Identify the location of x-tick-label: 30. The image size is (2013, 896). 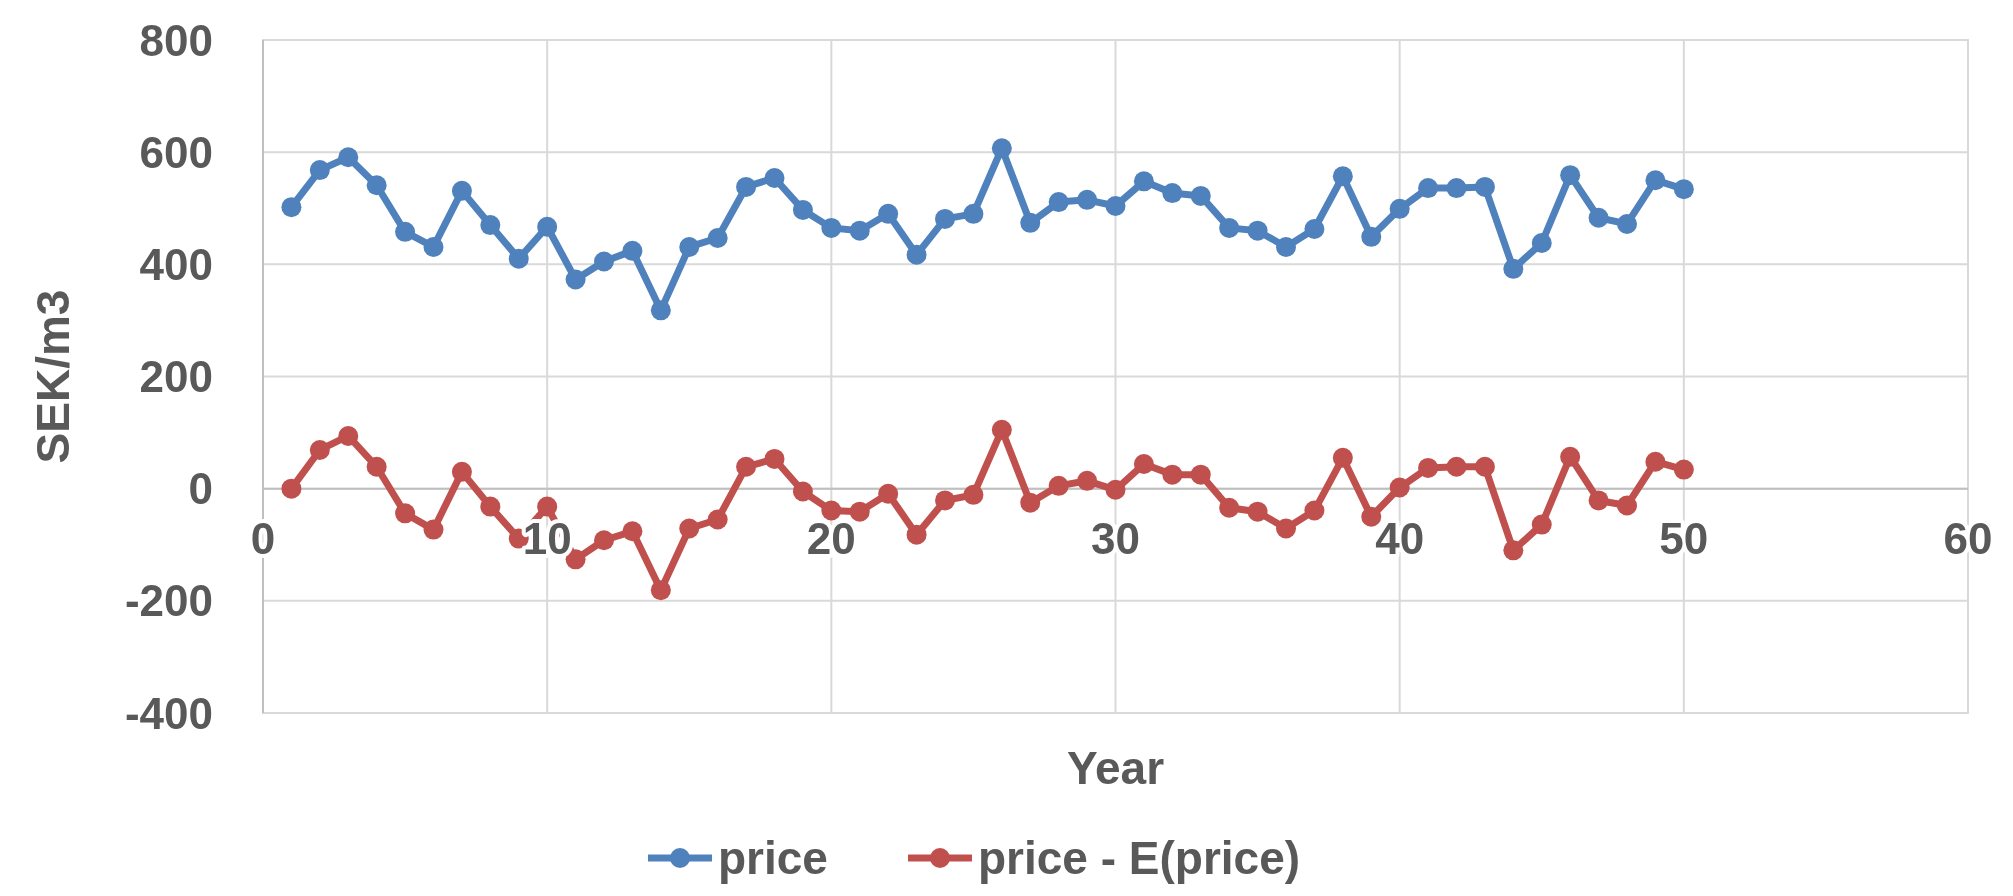
(1115, 539).